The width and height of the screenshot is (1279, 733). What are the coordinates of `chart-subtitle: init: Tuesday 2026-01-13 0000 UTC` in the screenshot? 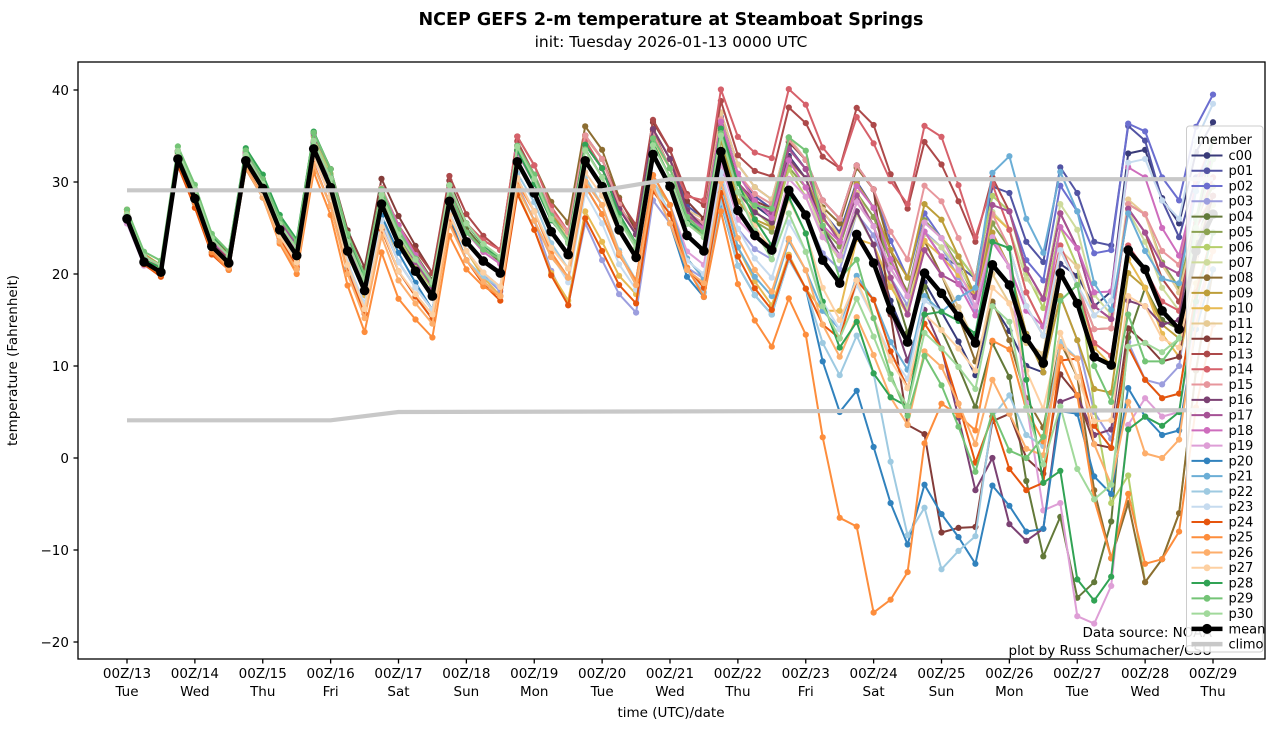 It's located at (671, 42).